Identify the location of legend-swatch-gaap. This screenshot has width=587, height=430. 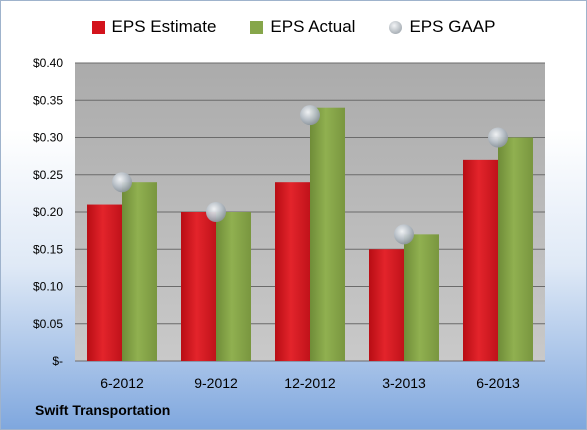
(396, 27).